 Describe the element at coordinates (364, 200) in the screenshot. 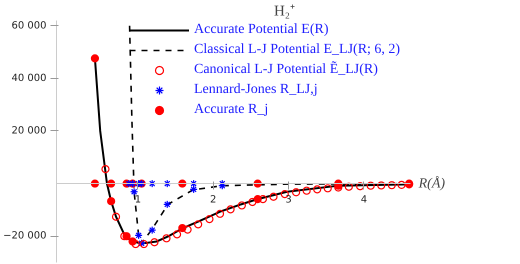

I see `x-tick-label: 4` at that location.